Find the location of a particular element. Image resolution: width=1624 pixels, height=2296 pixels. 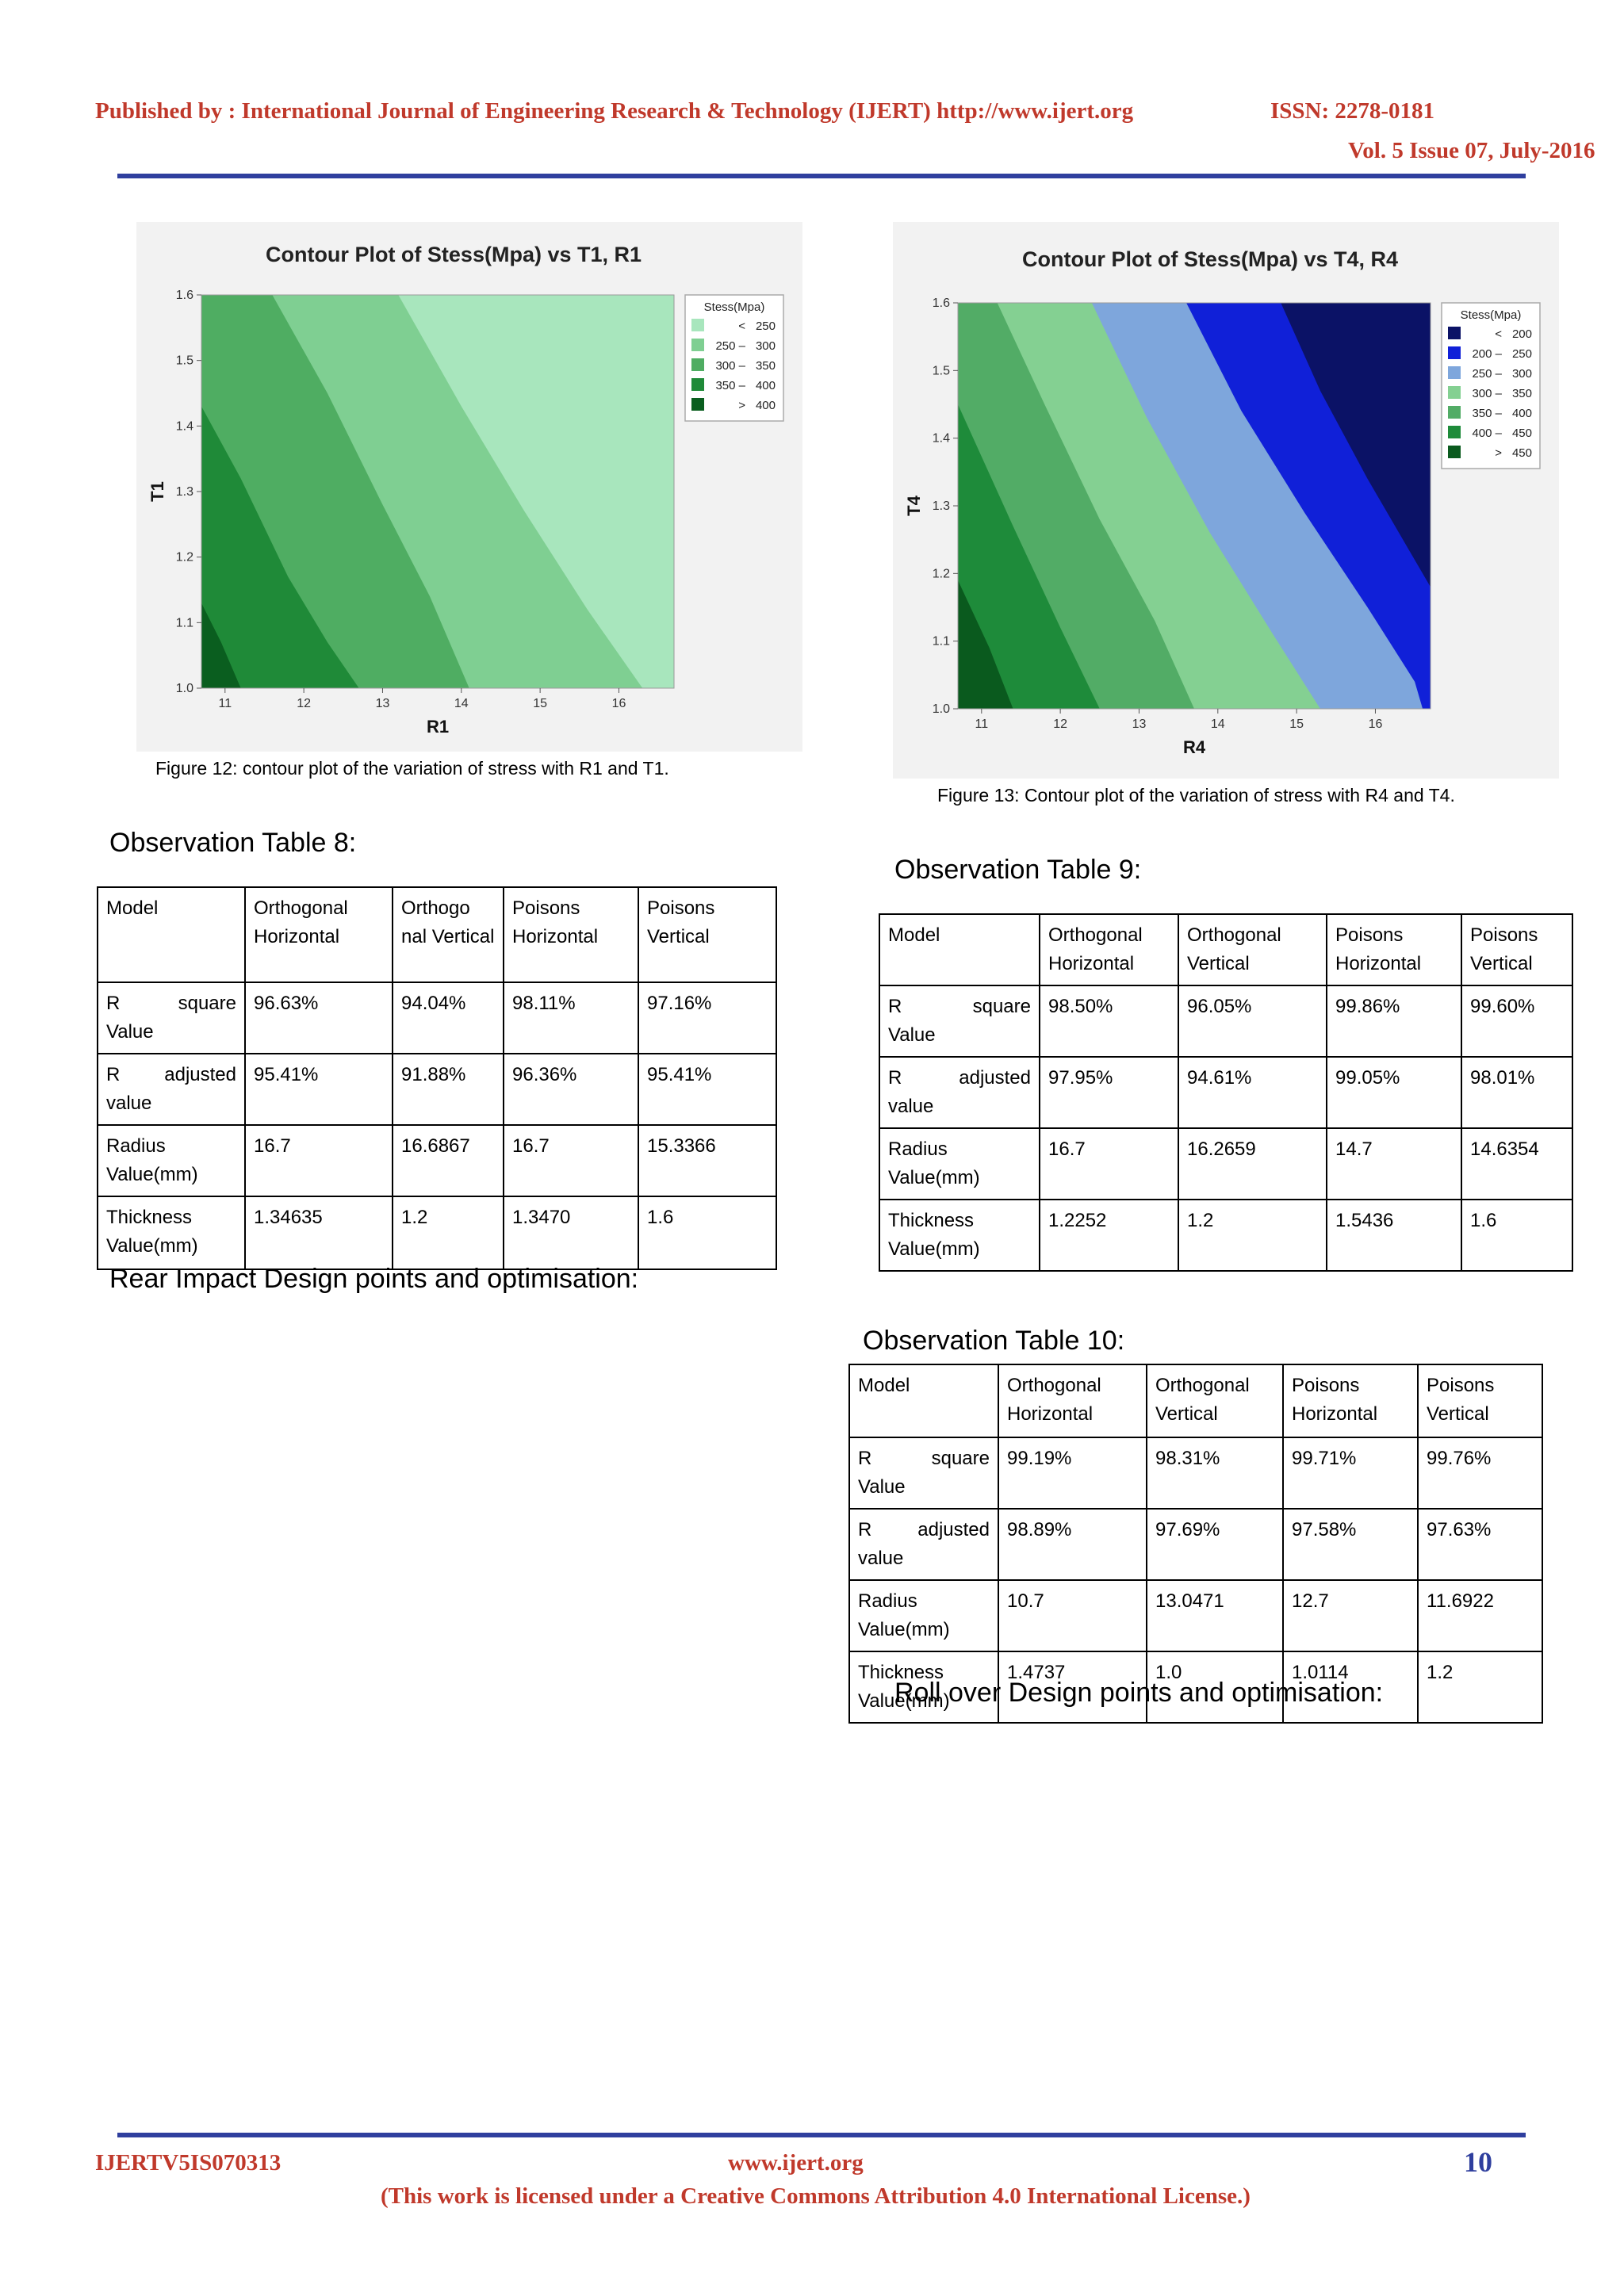

header-orthogonal-vertical: Orthogonal Vertical is located at coordinates (1215, 1401).